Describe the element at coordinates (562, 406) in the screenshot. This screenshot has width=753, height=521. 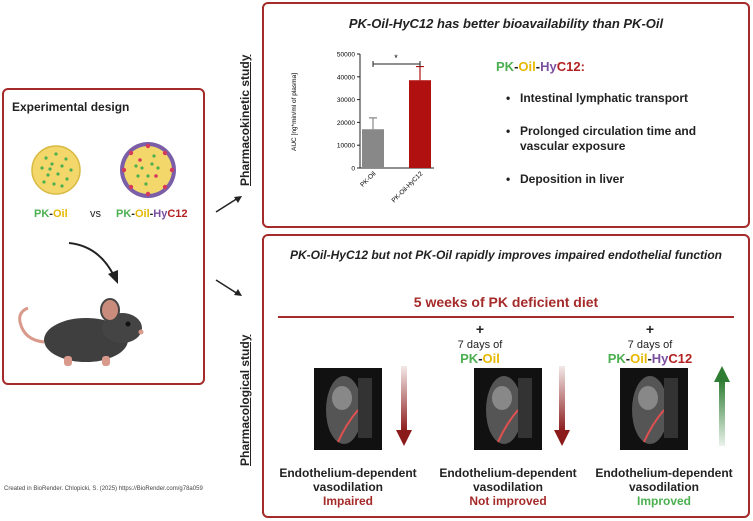
I see `down-arrow-not-improved-icon` at that location.